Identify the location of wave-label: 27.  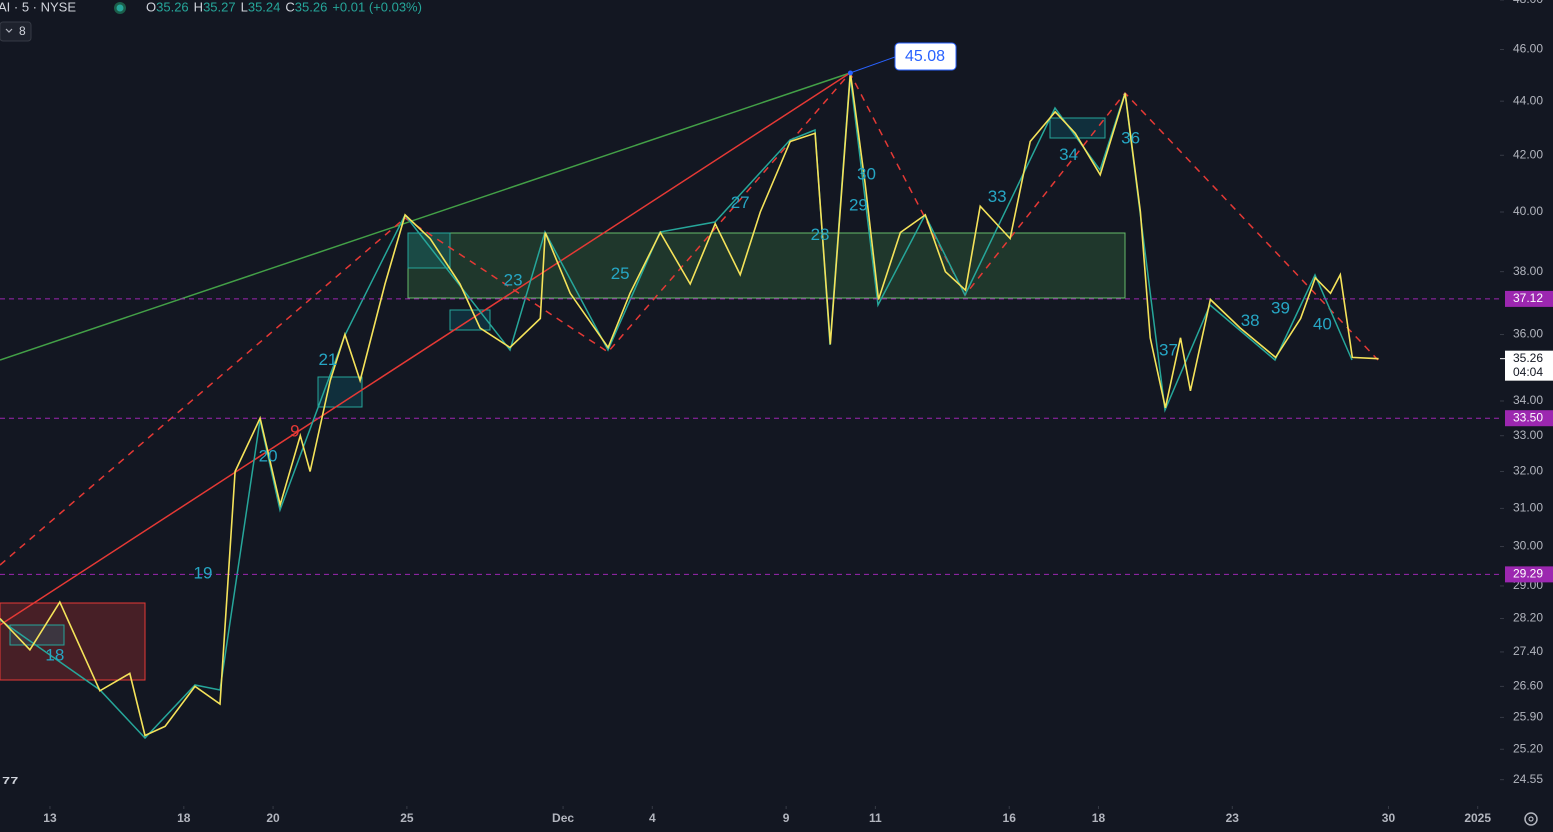
(740, 202).